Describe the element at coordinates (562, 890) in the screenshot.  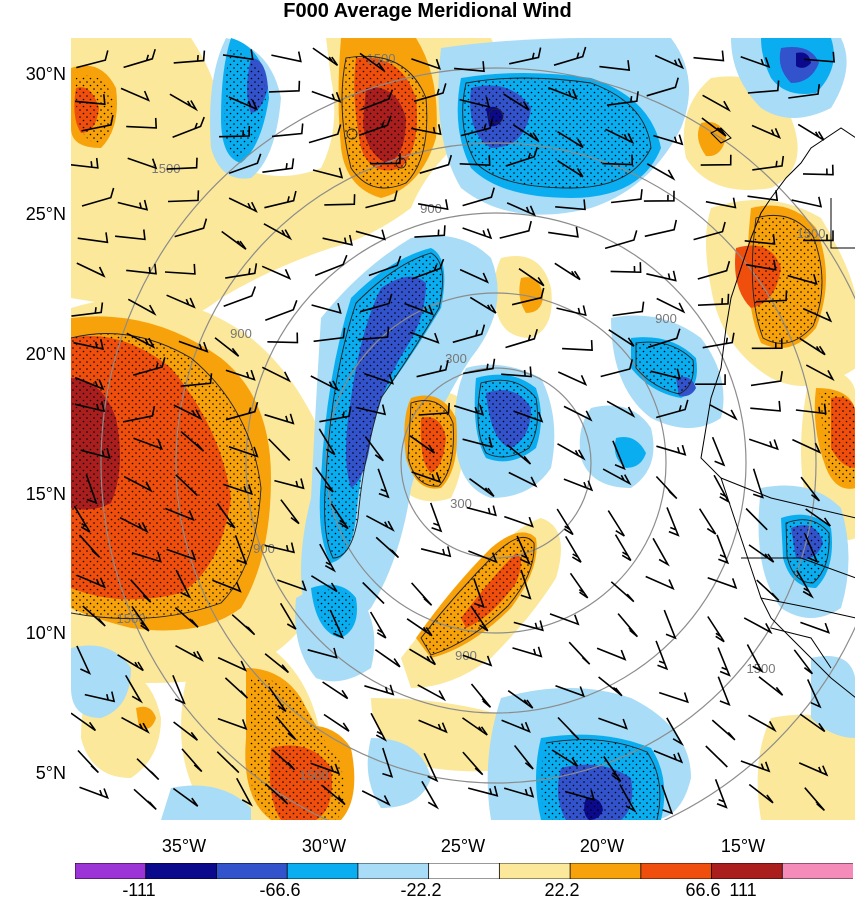
I see `colorbar-label: 22.2` at that location.